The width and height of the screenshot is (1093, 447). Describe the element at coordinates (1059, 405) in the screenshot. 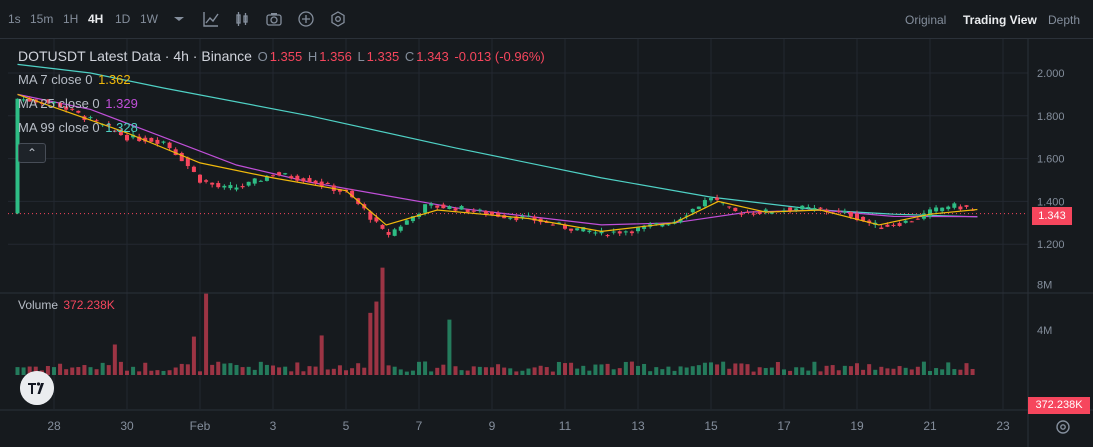

I see `last-volume-tag: 372.238K` at that location.